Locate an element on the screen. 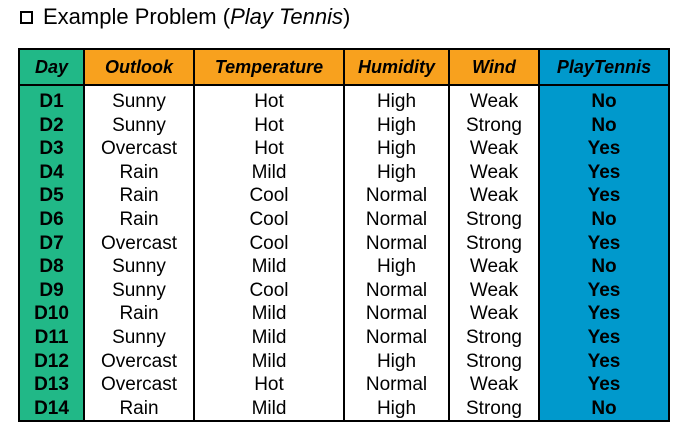  row: D5 Rain Cool Normal Weak Yes is located at coordinates (344, 196).